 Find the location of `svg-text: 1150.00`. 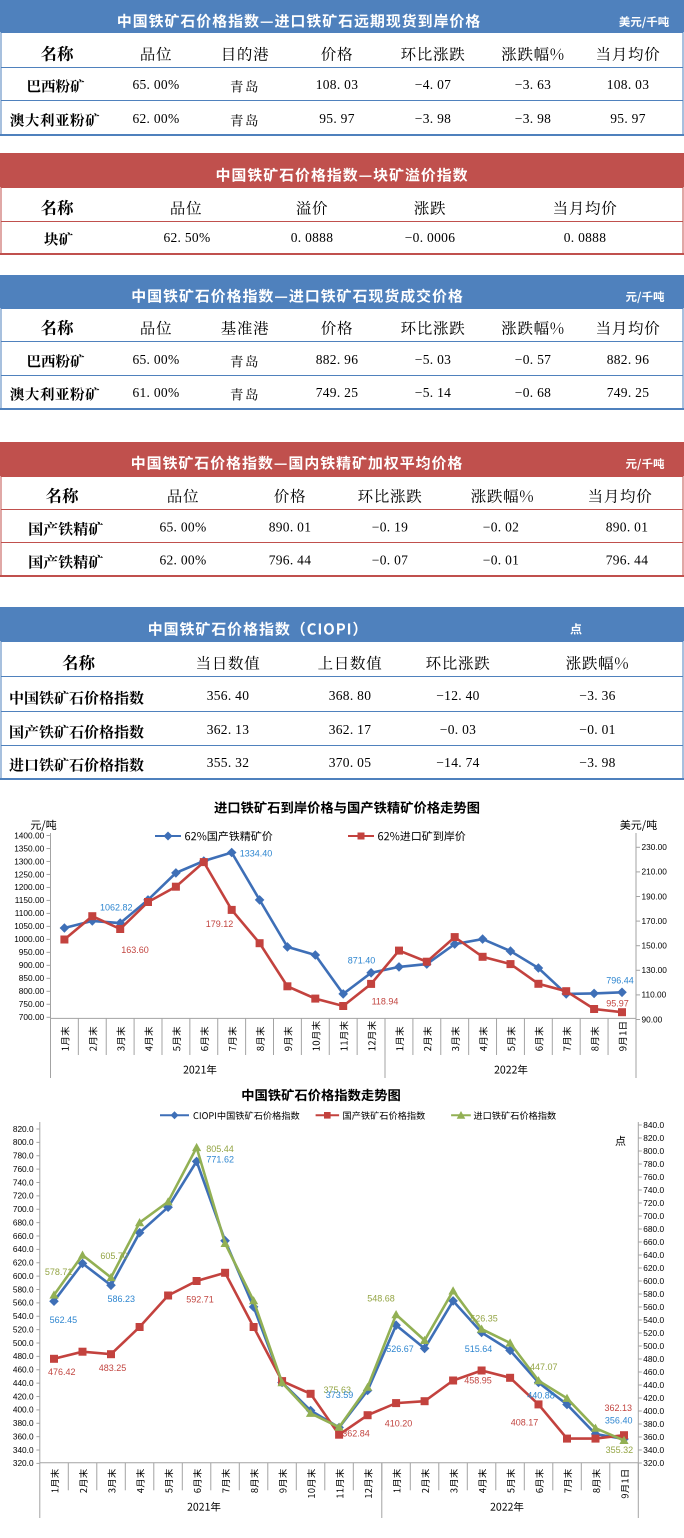

svg-text: 1150.00 is located at coordinates (30, 900).